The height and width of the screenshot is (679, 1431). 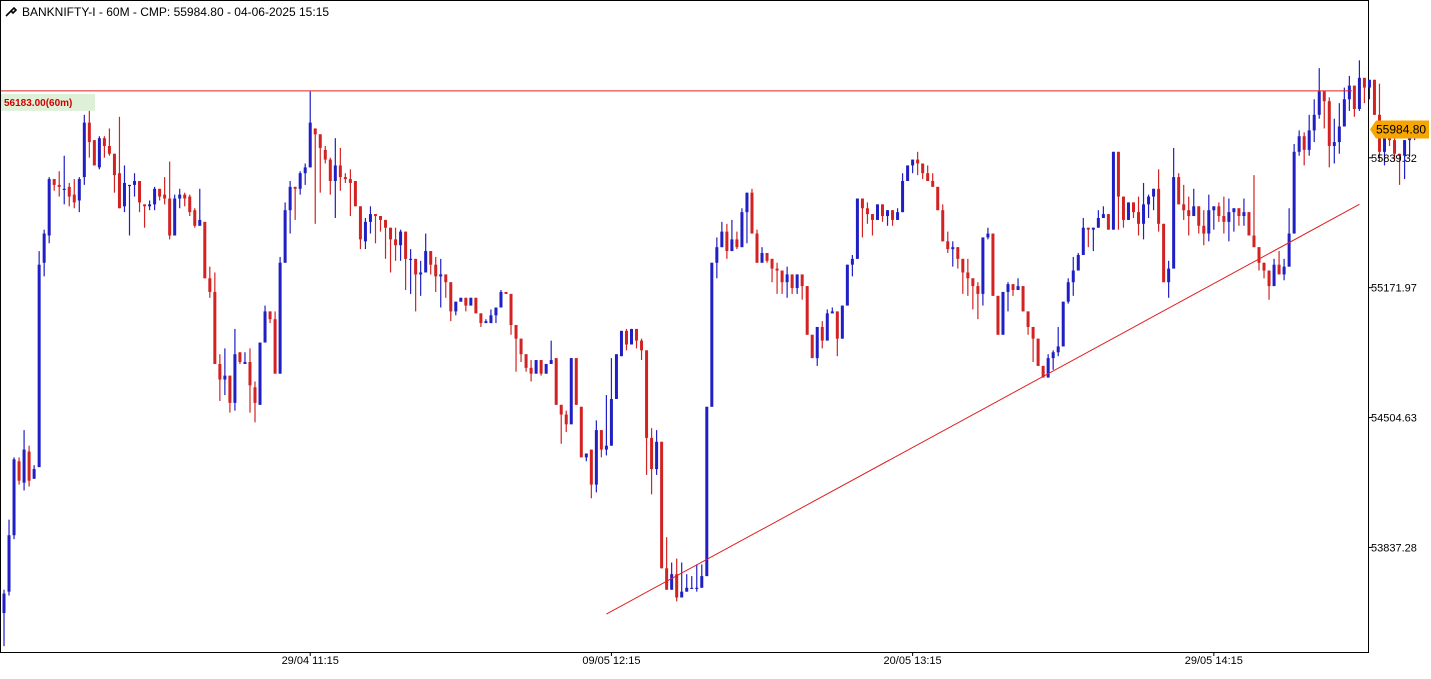 What do you see at coordinates (913, 661) in the screenshot?
I see `x-tick-label: 20/05 13:15` at bounding box center [913, 661].